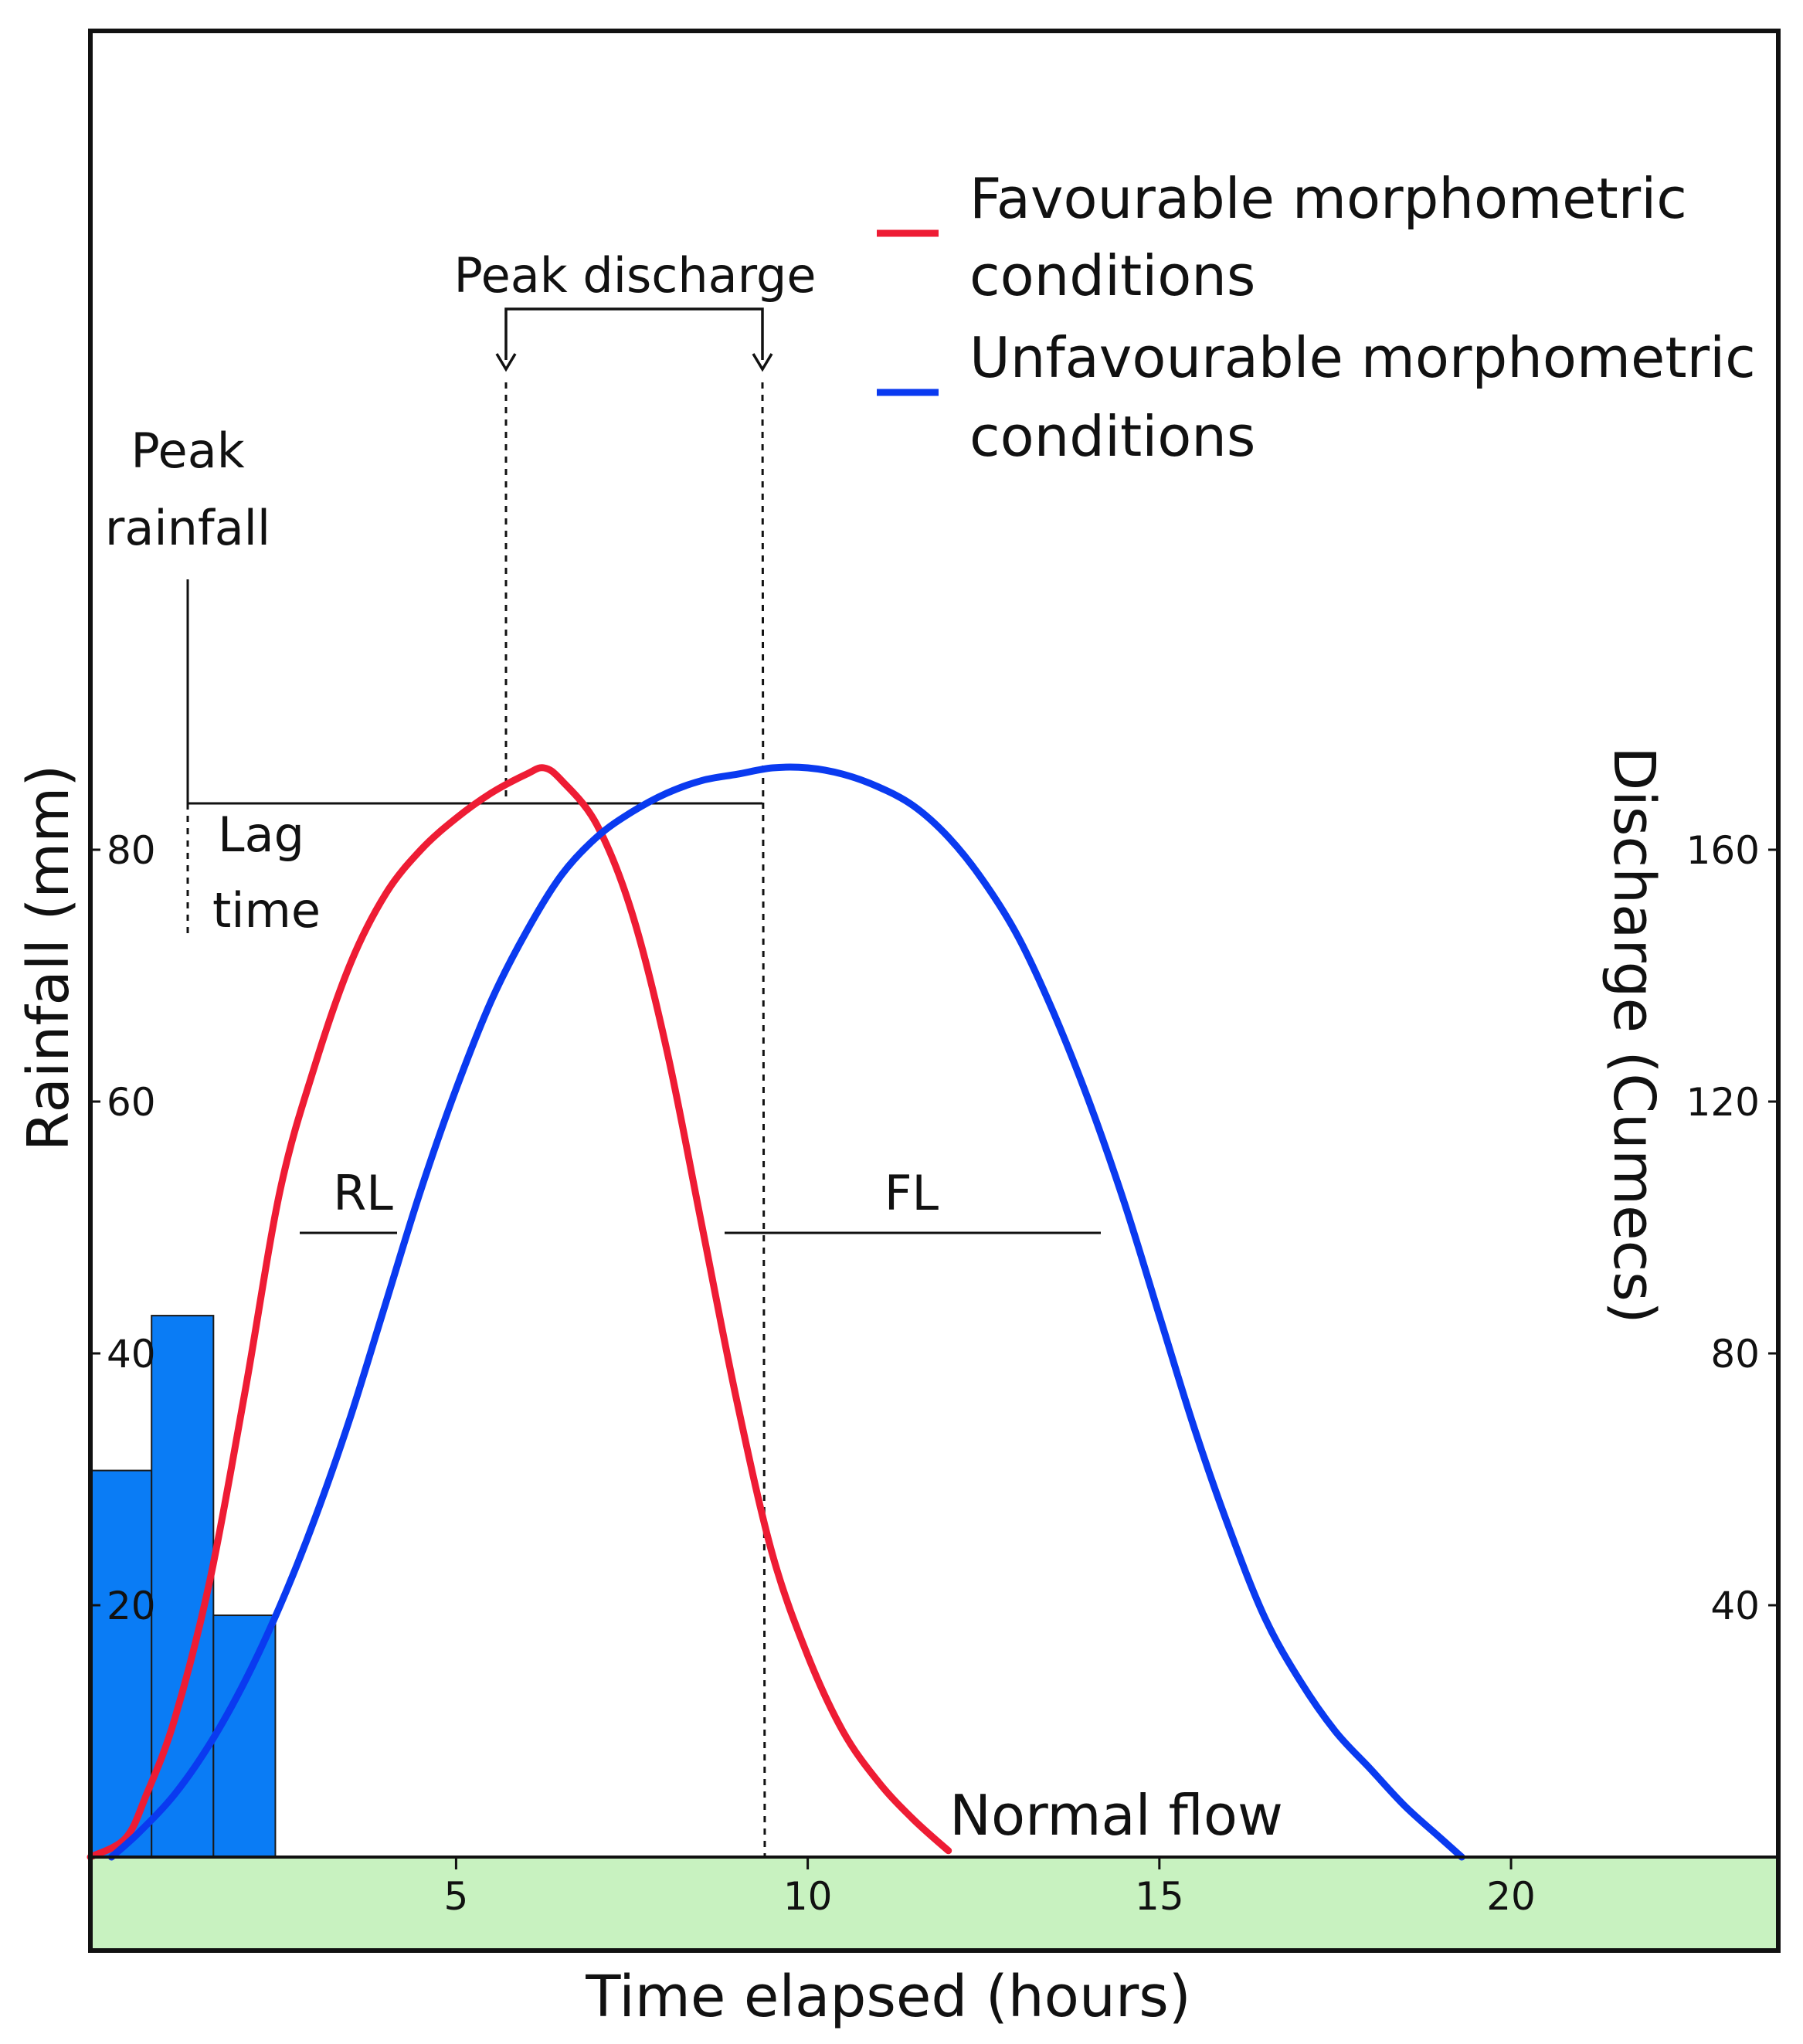 This screenshot has height=2044, width=1803. I want to click on x-tick-label-20: 20, so click(1511, 1896).